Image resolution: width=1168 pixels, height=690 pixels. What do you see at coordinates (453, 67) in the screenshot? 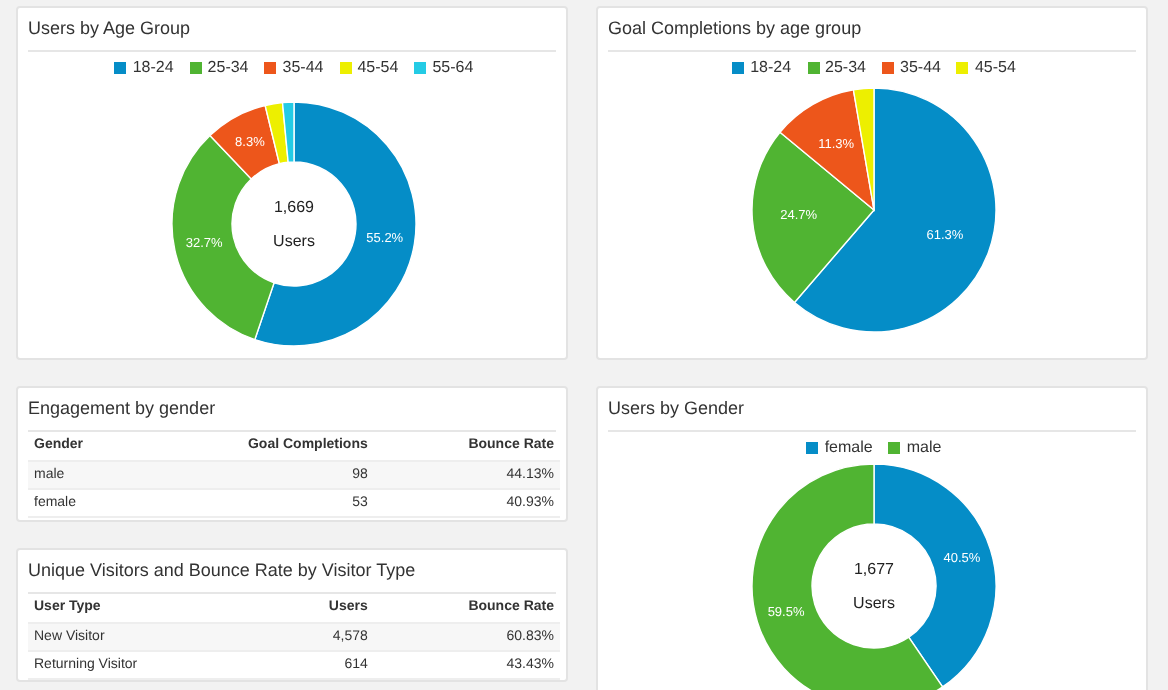
I see `legend-label: 55-64` at bounding box center [453, 67].